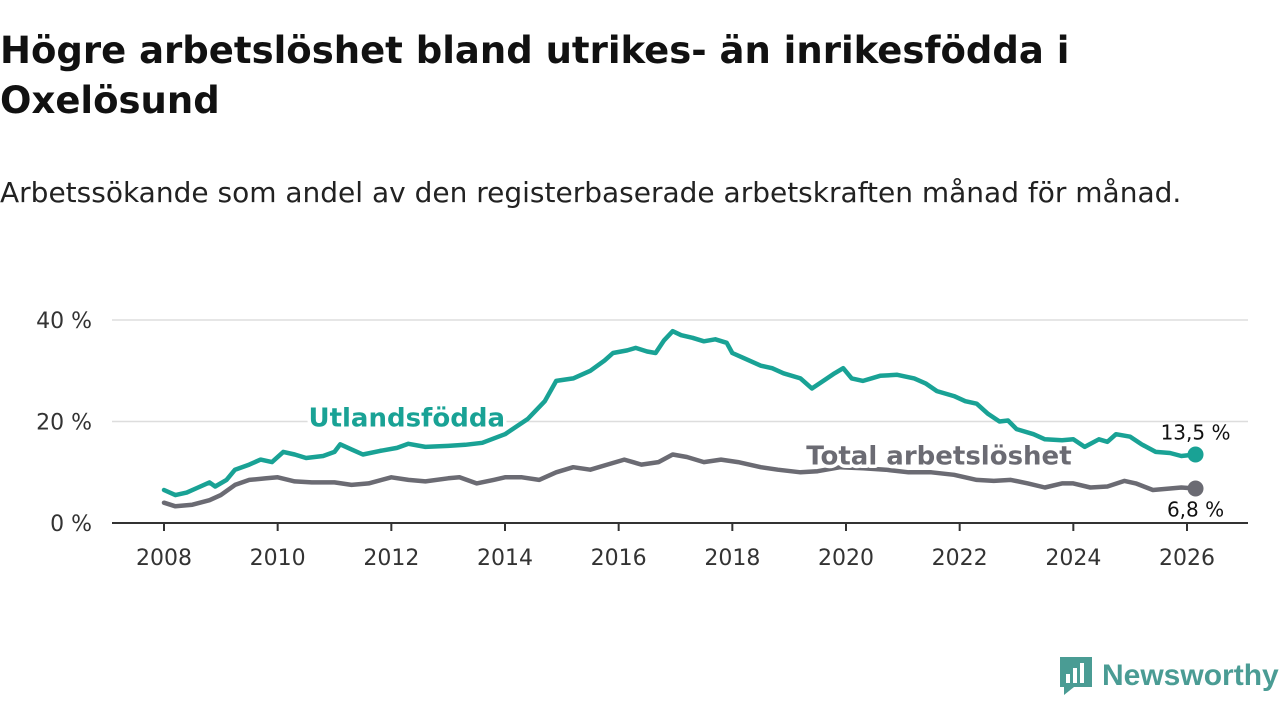  I want to click on y-tick-label: 40 %, so click(64, 321).